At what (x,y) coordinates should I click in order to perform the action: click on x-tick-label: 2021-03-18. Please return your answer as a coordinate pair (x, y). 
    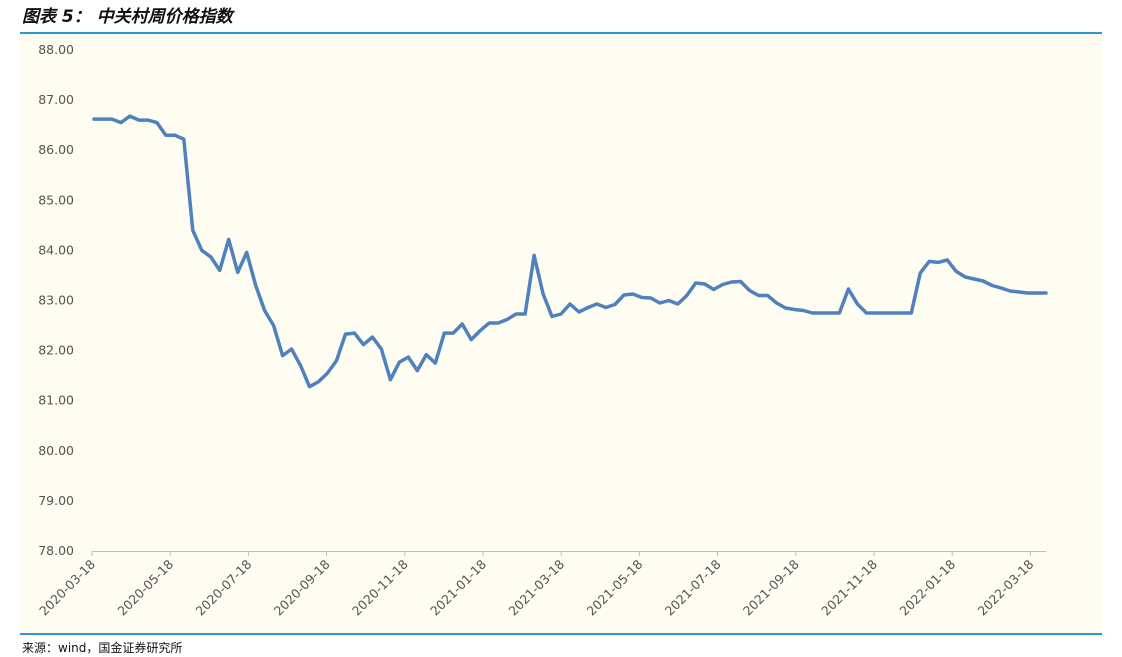
    Looking at the image, I should click on (536, 587).